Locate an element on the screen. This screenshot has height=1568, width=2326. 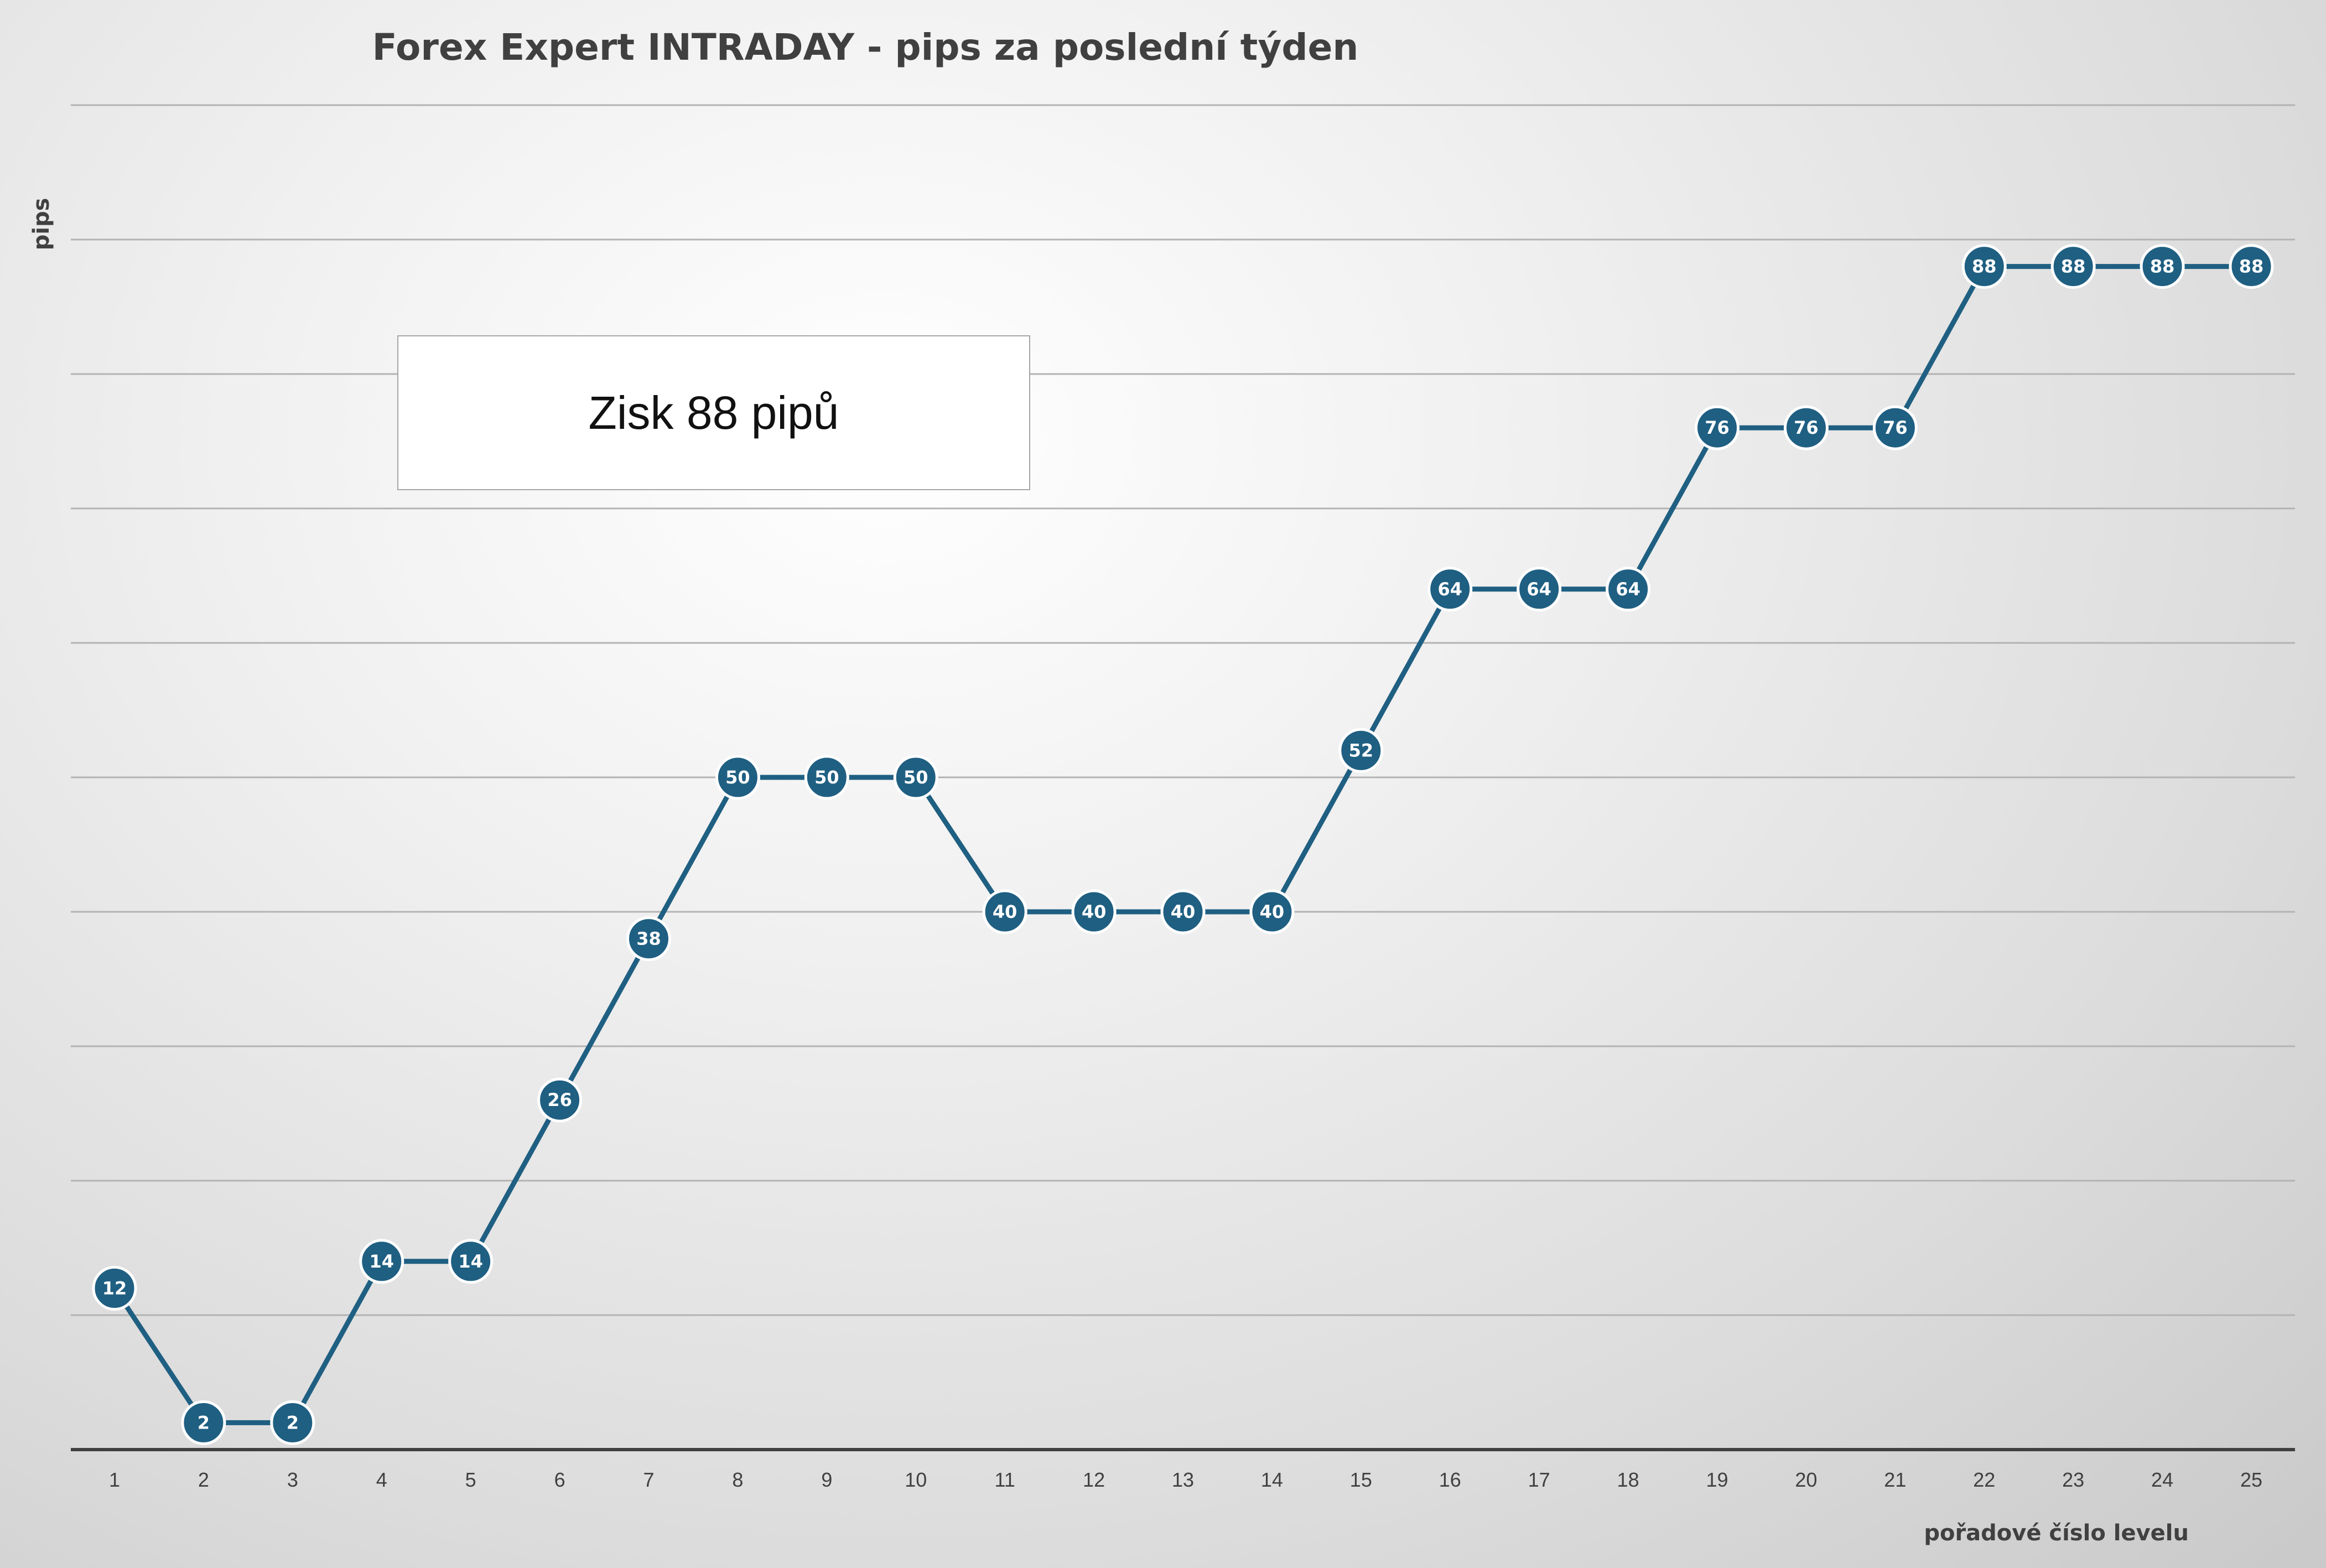
annotation-box: Zisk 88 pipů is located at coordinates (713, 412).